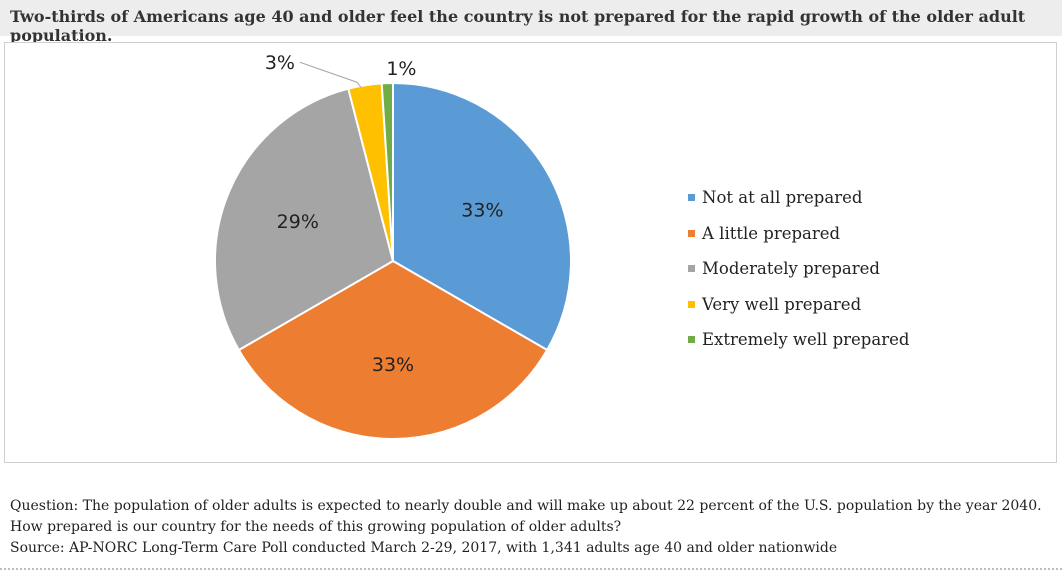  I want to click on data-label-moderately-prepared: 29%, so click(298, 222).